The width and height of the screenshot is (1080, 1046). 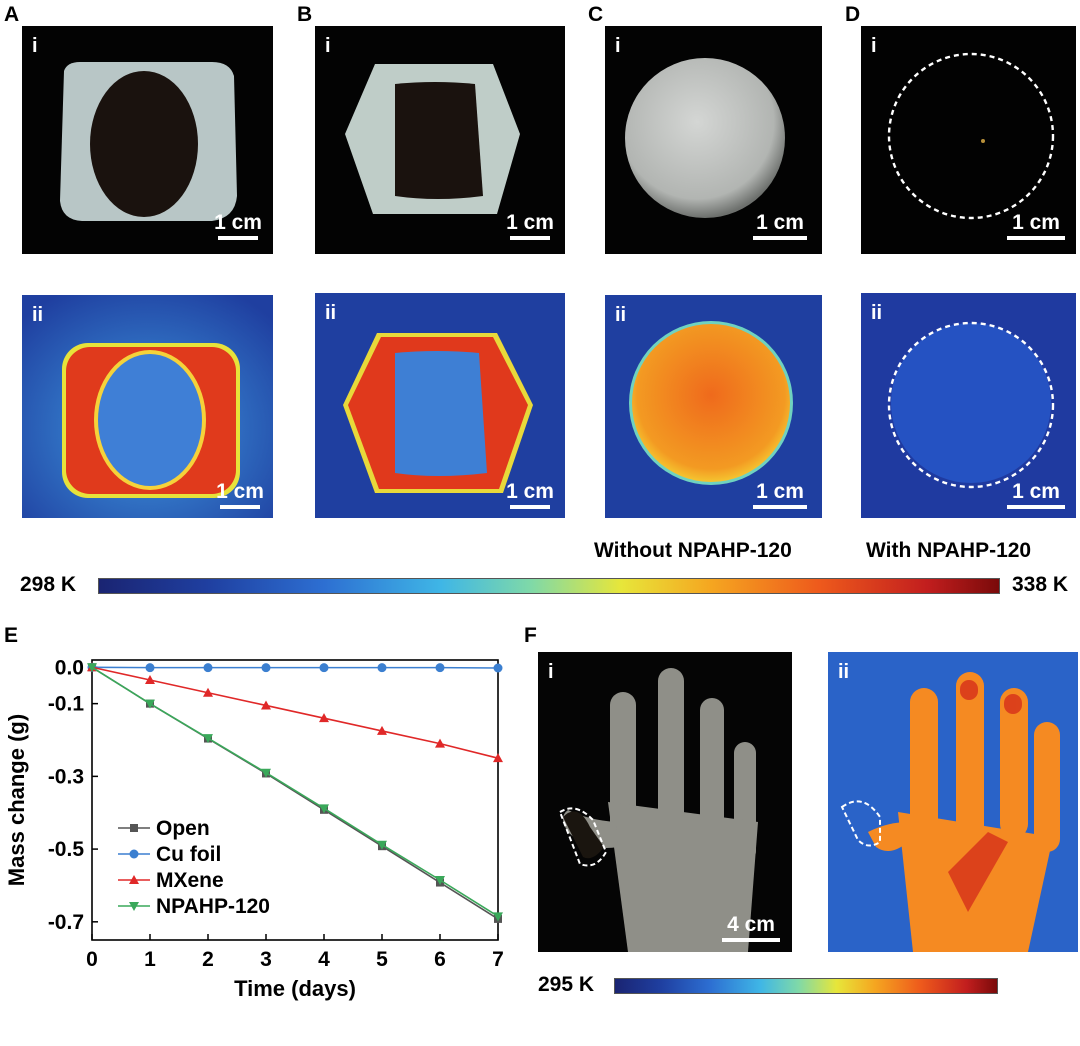 What do you see at coordinates (1040, 584) in the screenshot?
I see `colorbar-max-label: 338 K` at bounding box center [1040, 584].